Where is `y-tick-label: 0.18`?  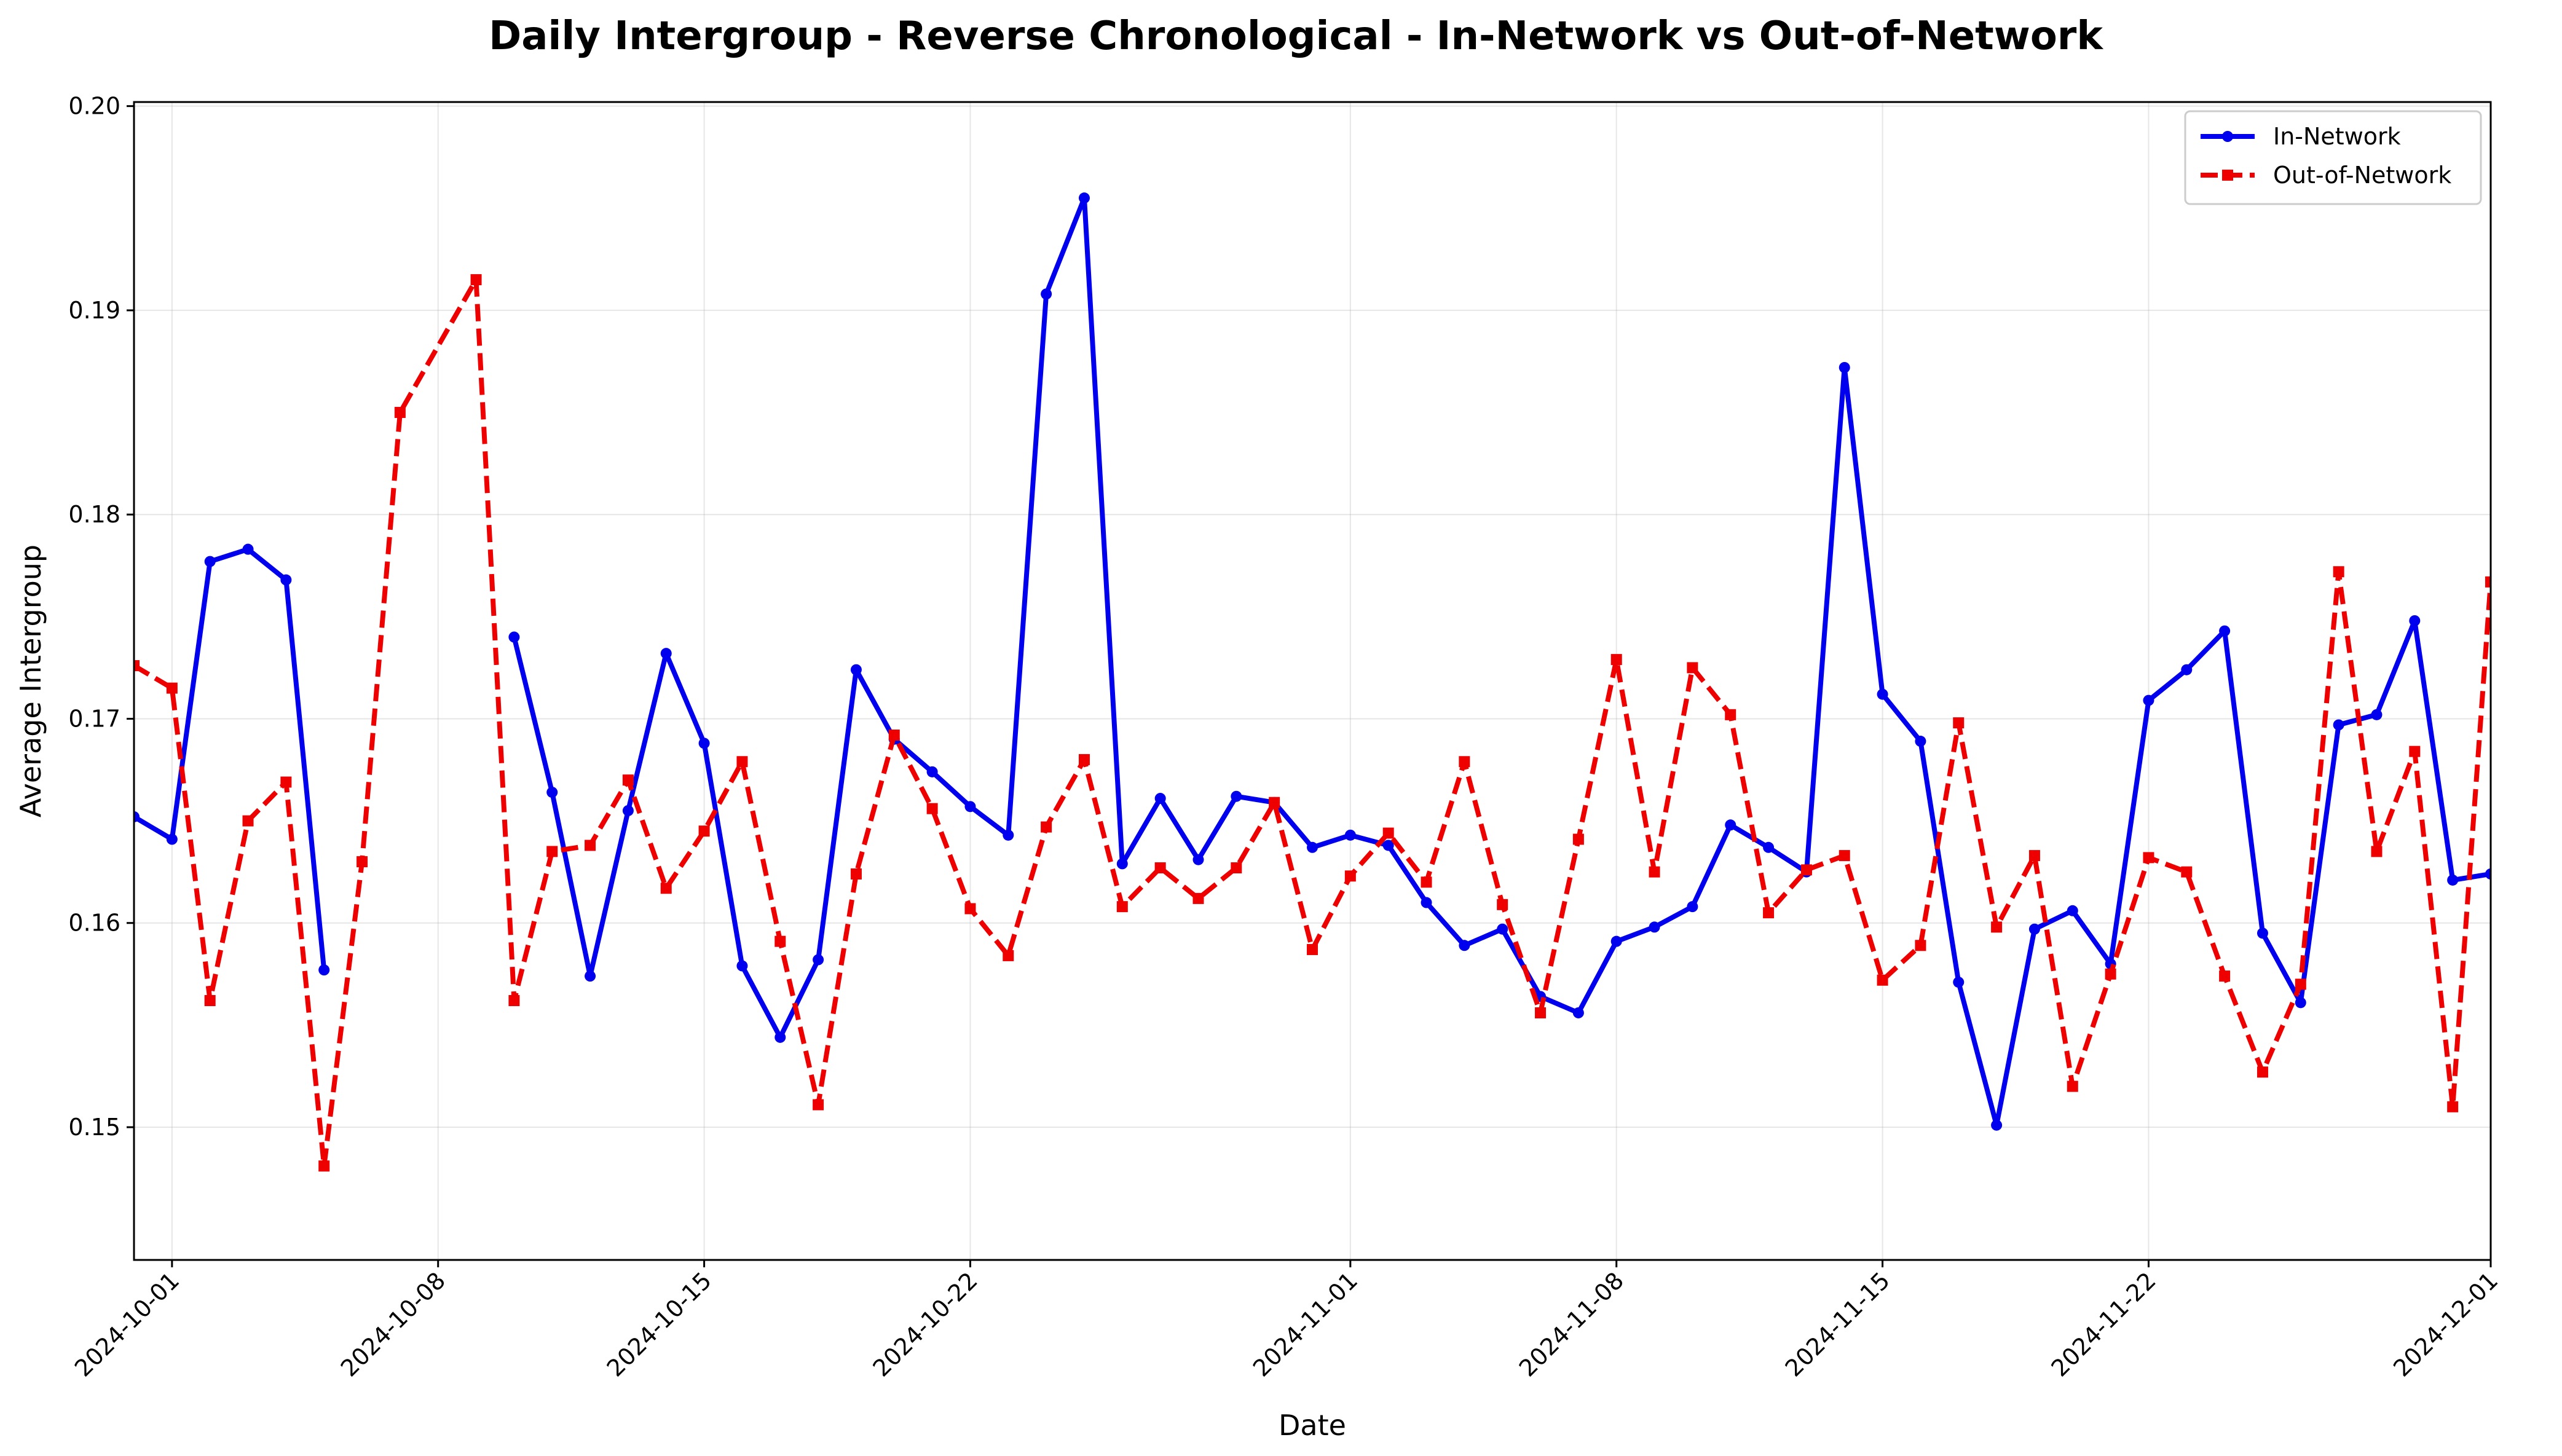 y-tick-label: 0.18 is located at coordinates (94, 514).